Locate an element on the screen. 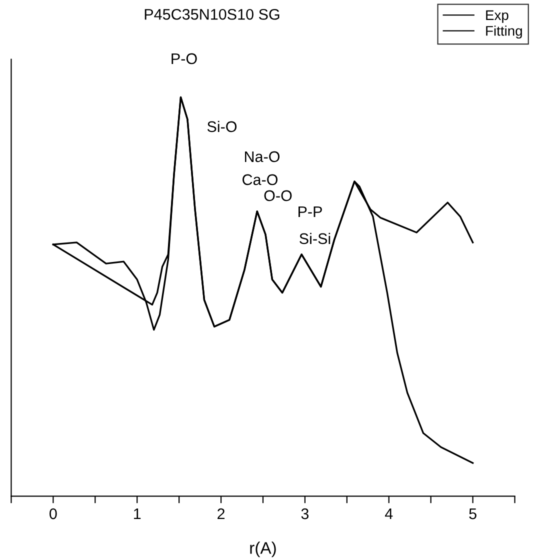  annotation: Si-Si is located at coordinates (315, 238).